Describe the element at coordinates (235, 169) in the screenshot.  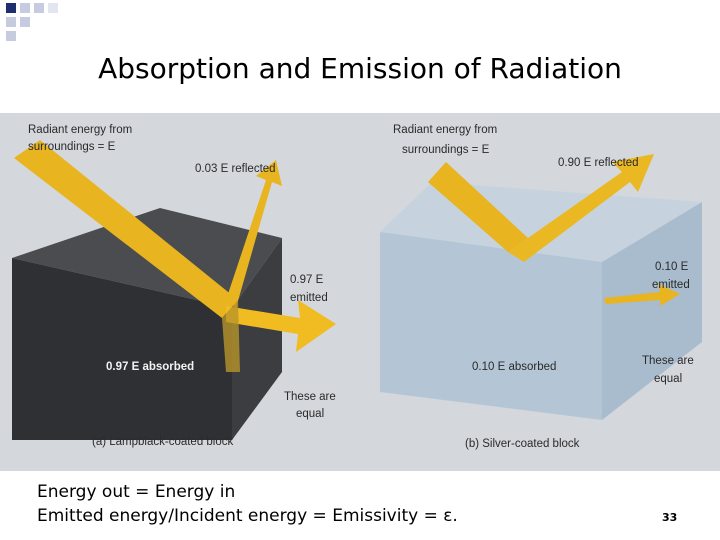
I see `reflected-label: 0.03 E reflected` at that location.